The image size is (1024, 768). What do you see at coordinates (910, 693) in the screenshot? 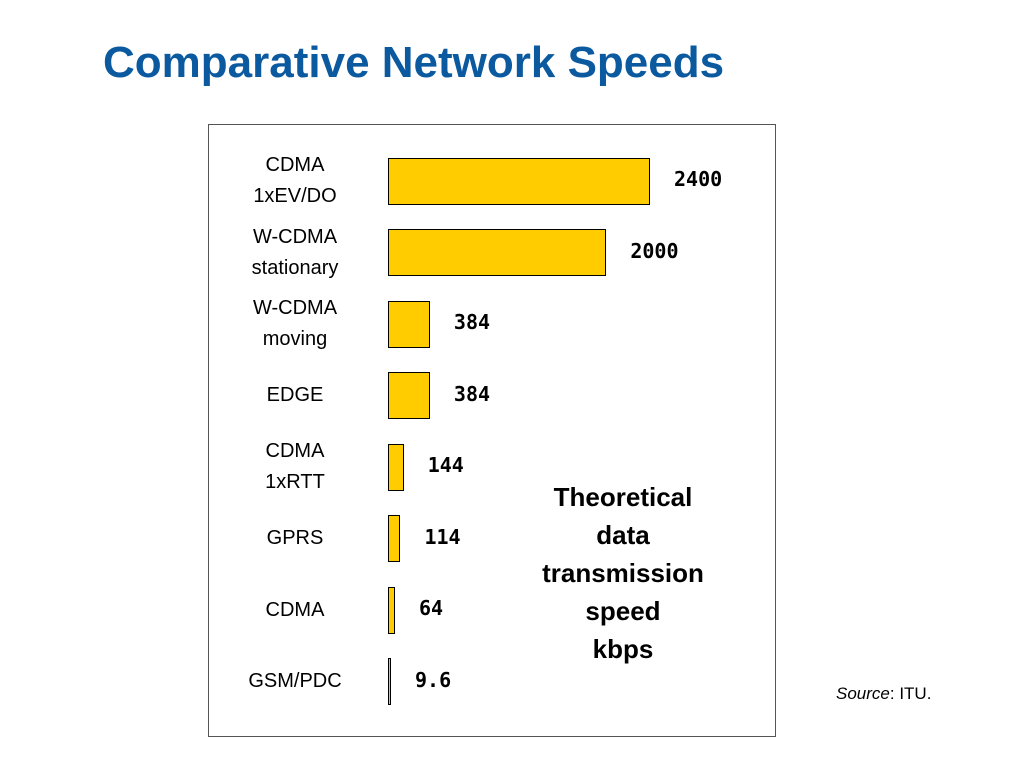
I see `source-value: : ITU.` at bounding box center [910, 693].